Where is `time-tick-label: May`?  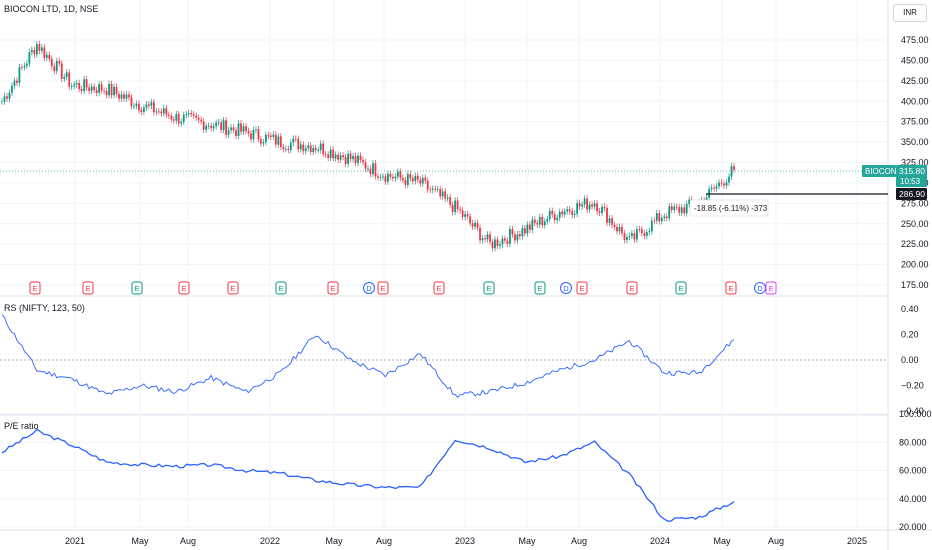
time-tick-label: May is located at coordinates (334, 541).